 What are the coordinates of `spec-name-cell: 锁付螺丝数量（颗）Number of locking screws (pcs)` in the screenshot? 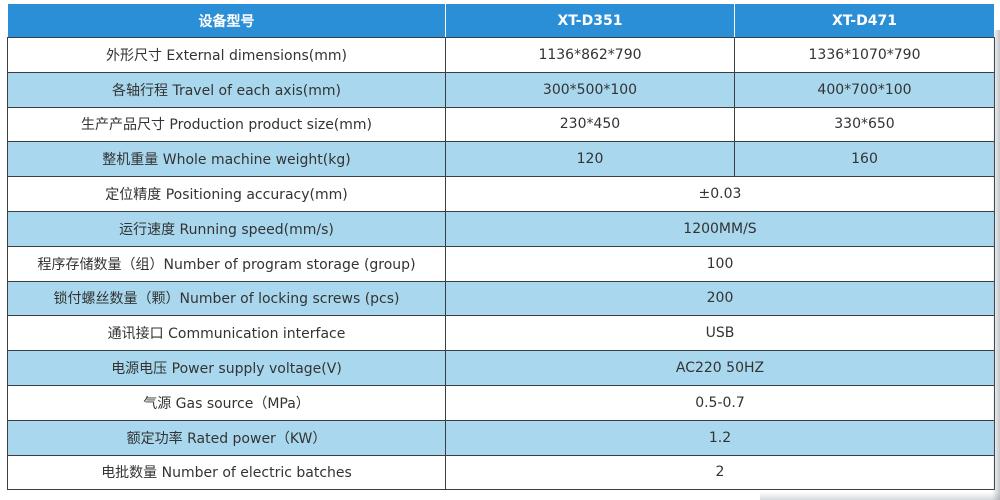 It's located at (226, 298).